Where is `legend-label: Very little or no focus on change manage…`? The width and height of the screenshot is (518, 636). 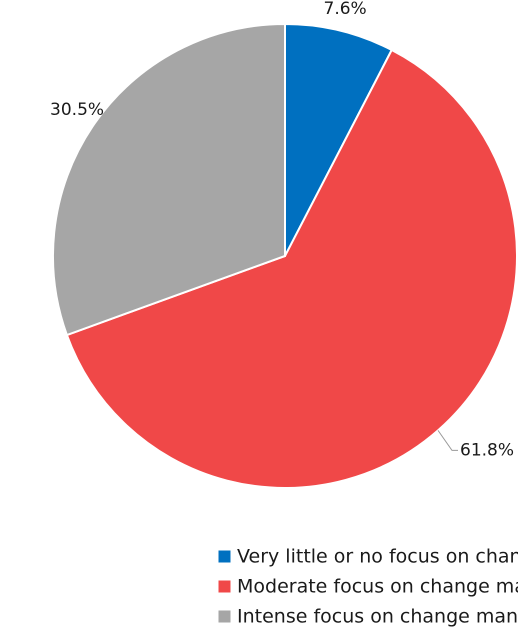 legend-label: Very little or no focus on change manage… is located at coordinates (377, 557).